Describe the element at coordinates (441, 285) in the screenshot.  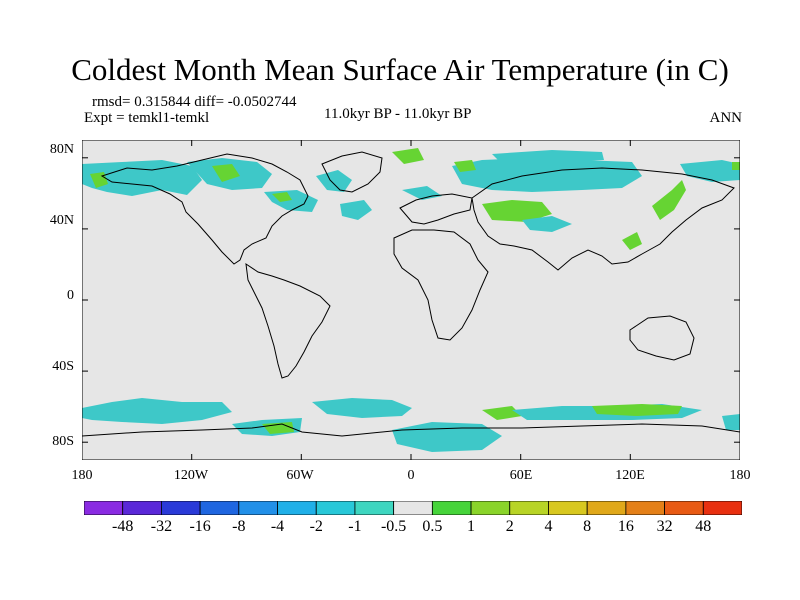
I see `coast-africa` at that location.